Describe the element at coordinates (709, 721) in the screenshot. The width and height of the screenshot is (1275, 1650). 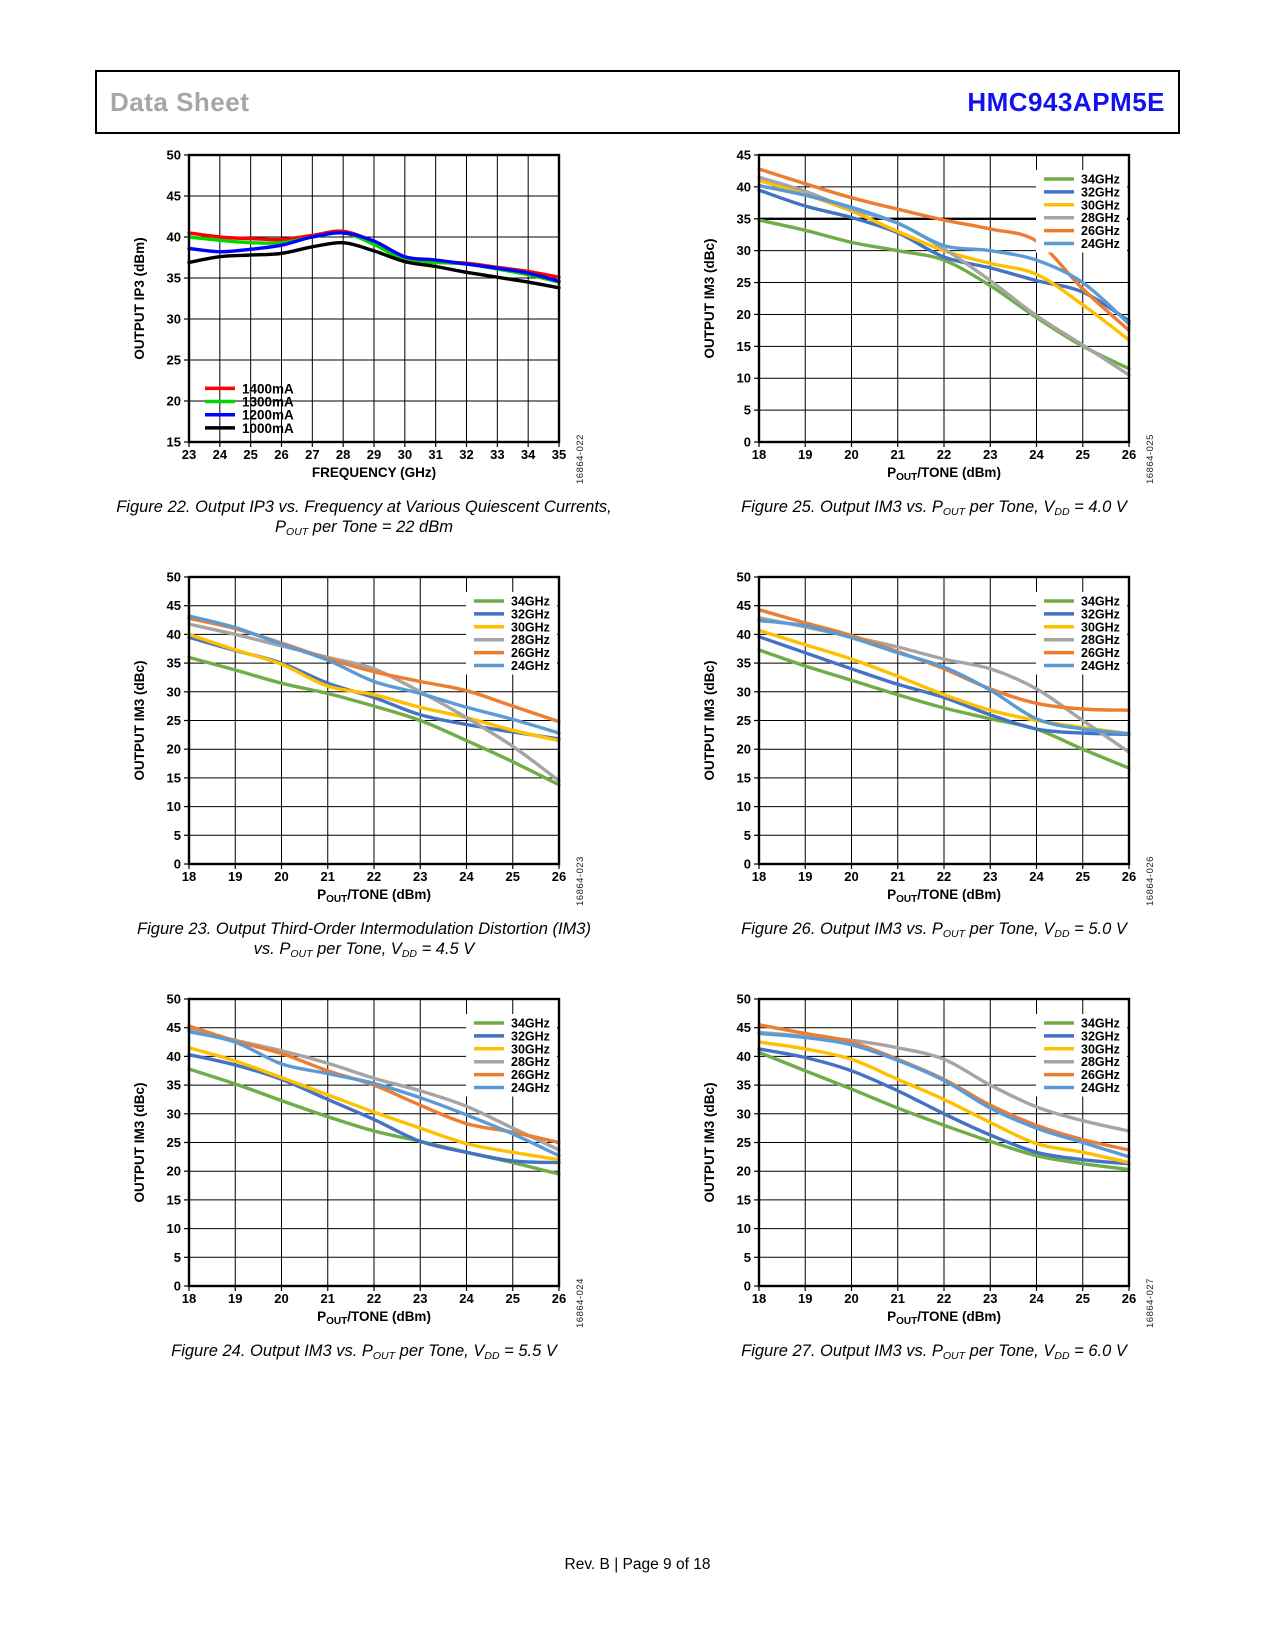
I see `y-axis-label: OUTPUT IM3 (dBc)` at that location.